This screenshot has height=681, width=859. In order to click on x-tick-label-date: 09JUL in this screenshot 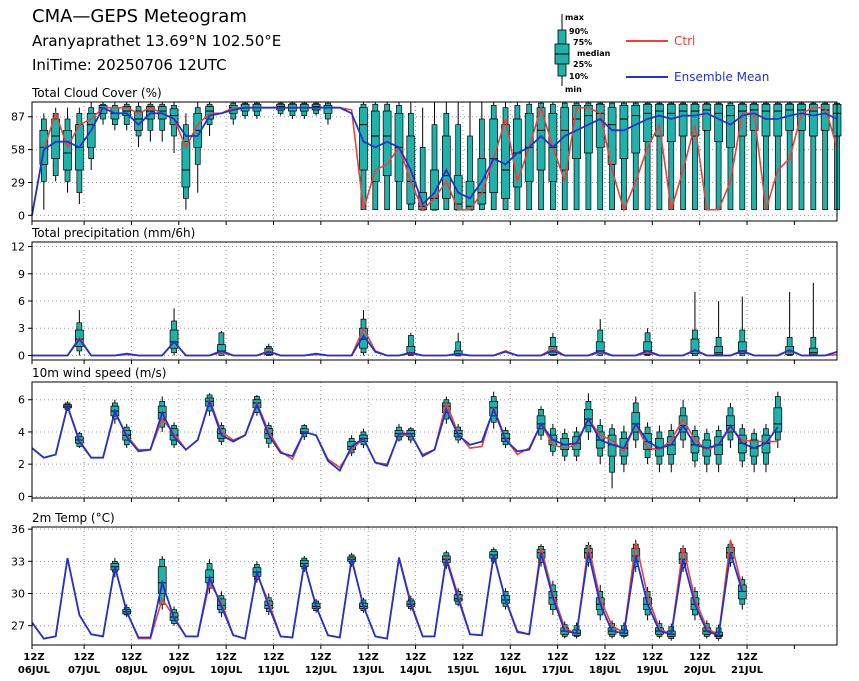, I will do `click(179, 670)`.